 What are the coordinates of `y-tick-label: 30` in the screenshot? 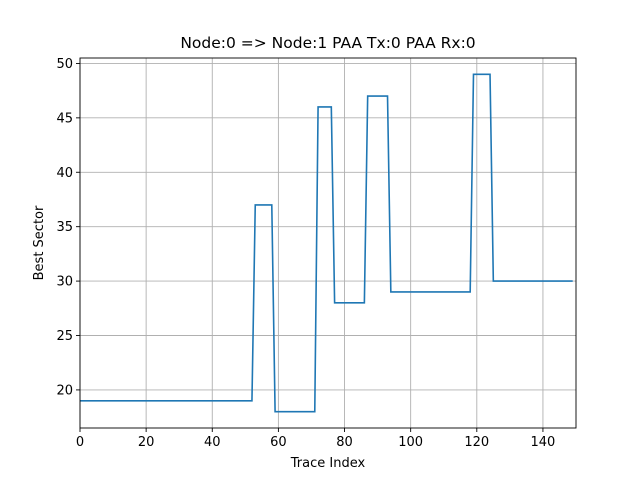 It's located at (64, 282).